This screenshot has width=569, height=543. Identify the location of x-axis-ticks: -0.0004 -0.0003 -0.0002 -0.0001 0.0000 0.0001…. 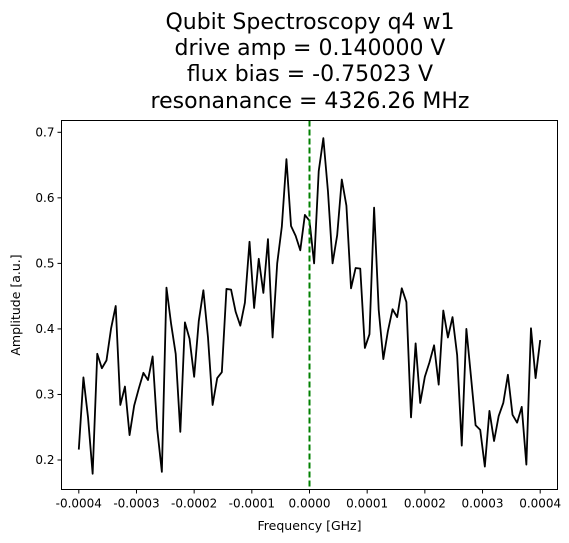
(308, 500).